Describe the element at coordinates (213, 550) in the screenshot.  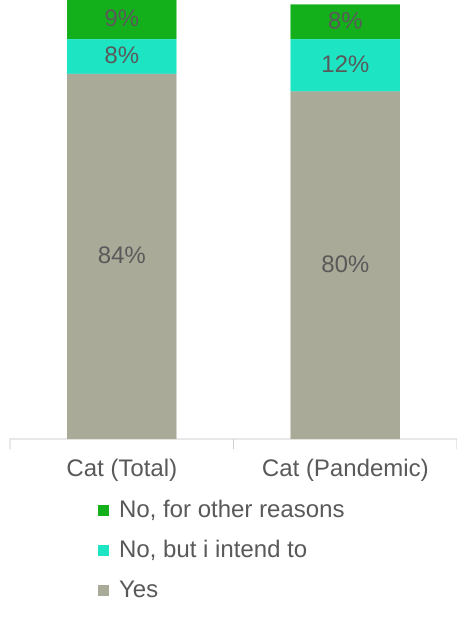
I see `legend-label: No, but i intend to` at that location.